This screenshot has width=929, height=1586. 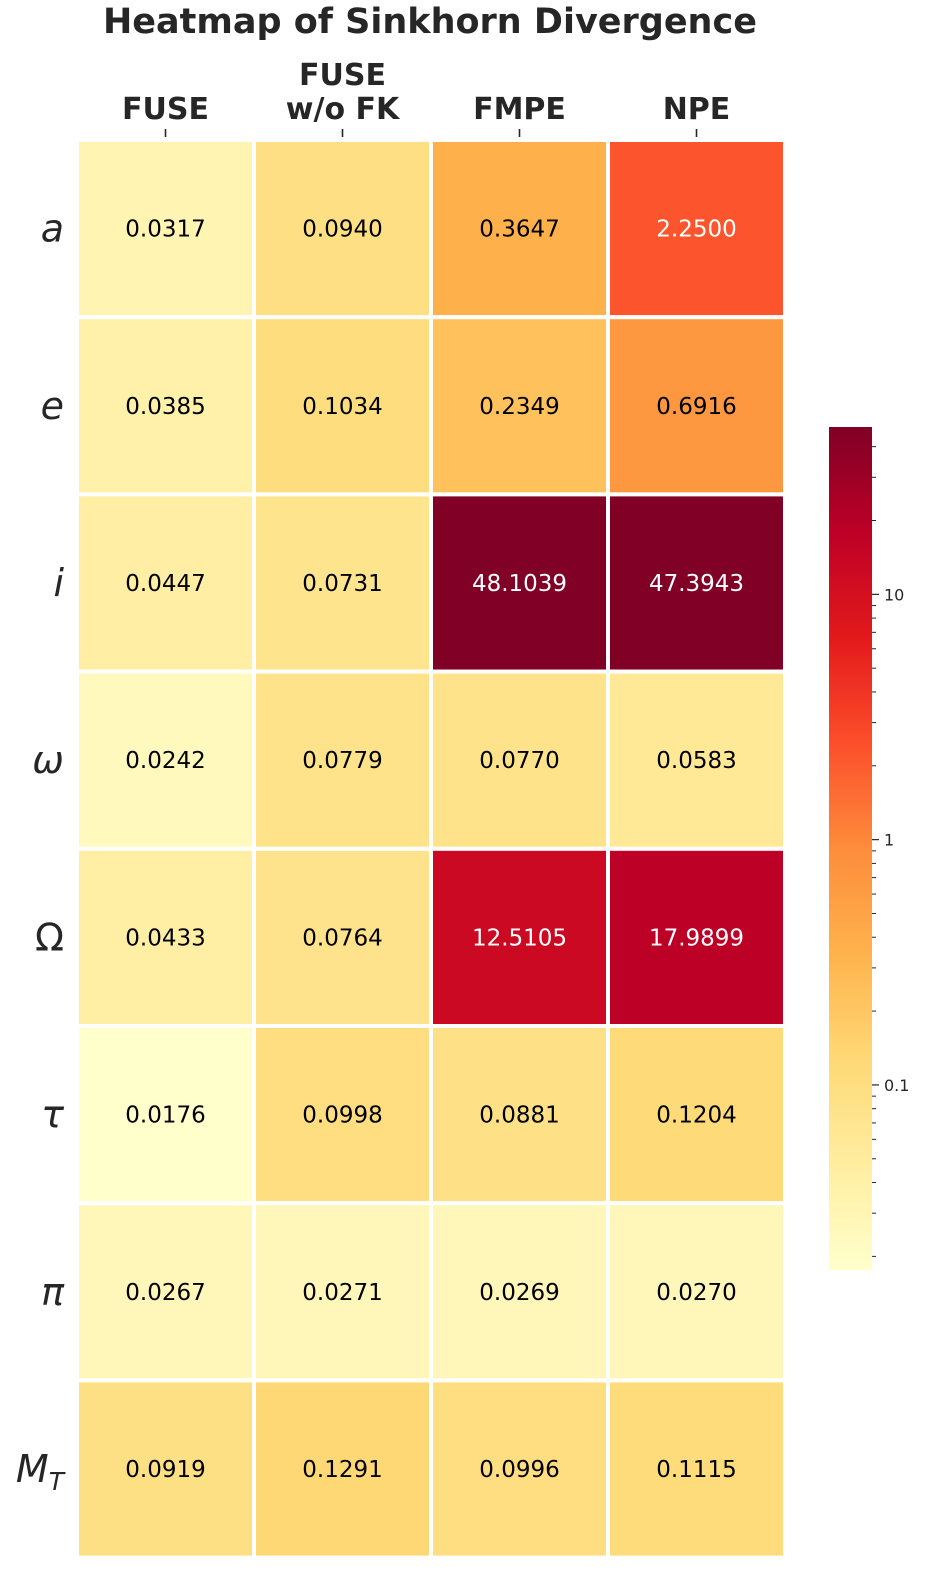 I want to click on row-label: e, so click(x=52, y=406).